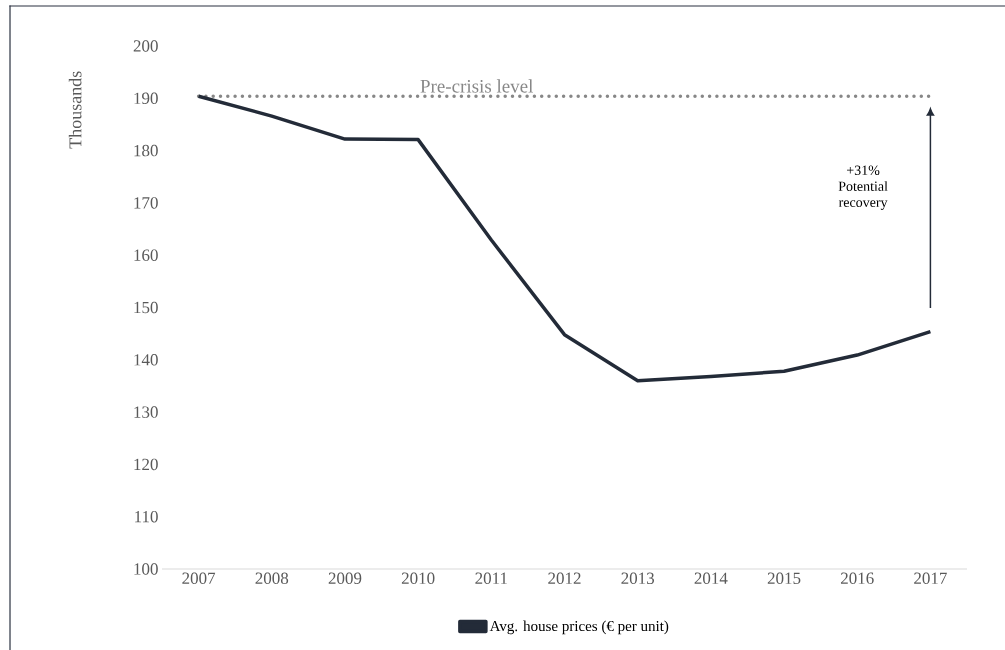  Describe the element at coordinates (146, 150) in the screenshot. I see `y-tick-label: 180` at that location.